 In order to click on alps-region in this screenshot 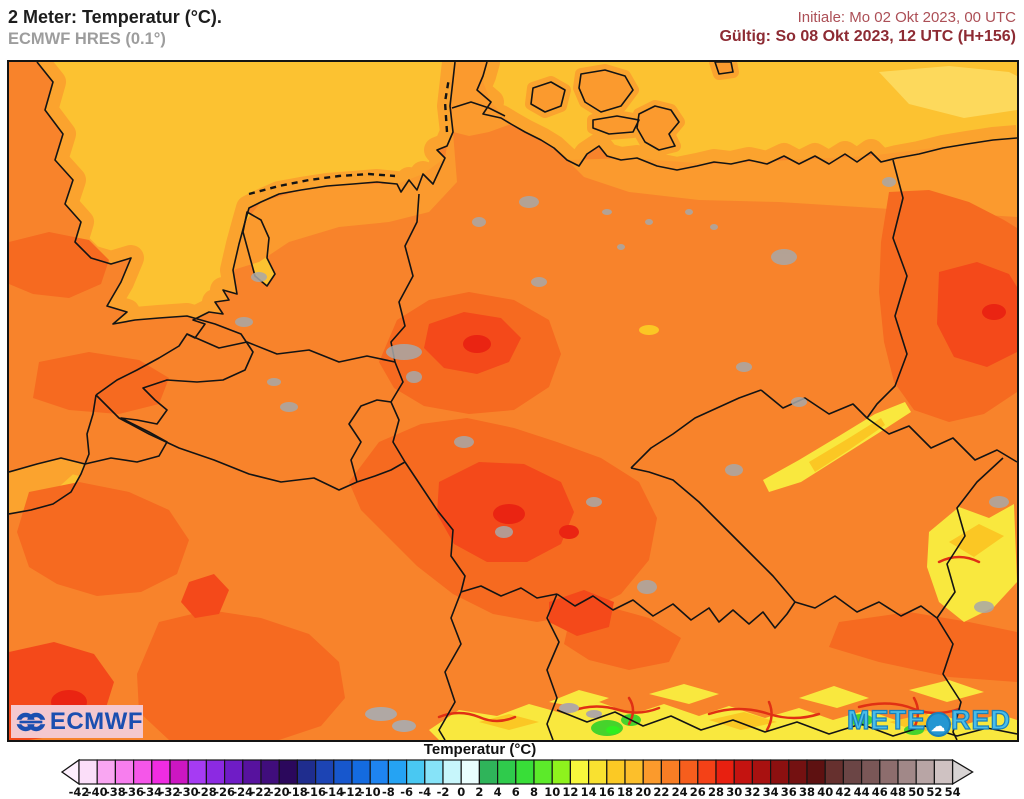, I will do `click(691, 647)`.